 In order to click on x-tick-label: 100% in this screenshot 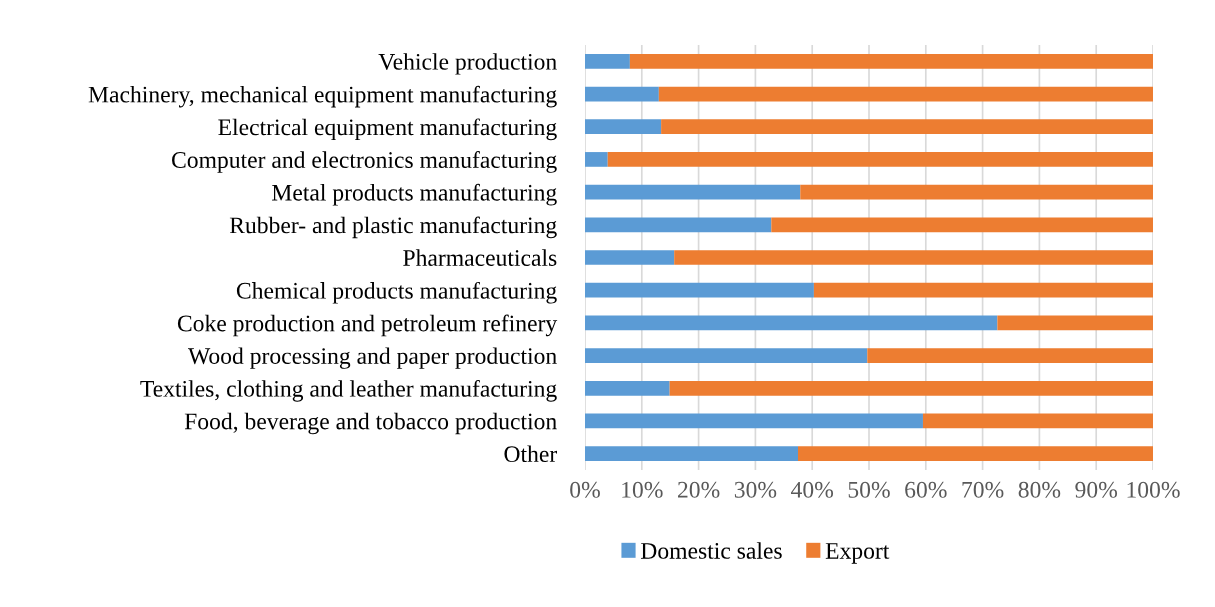, I will do `click(1153, 489)`.